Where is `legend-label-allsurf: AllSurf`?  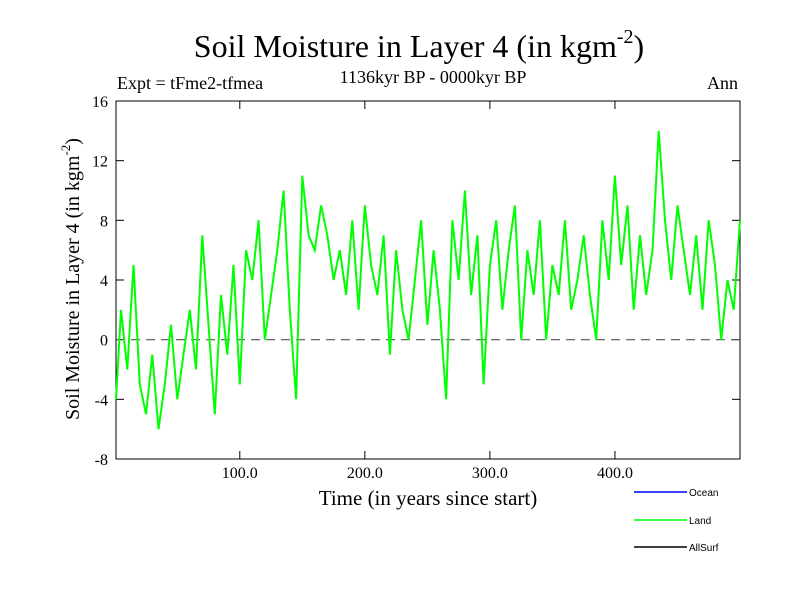 legend-label-allsurf: AllSurf is located at coordinates (704, 548).